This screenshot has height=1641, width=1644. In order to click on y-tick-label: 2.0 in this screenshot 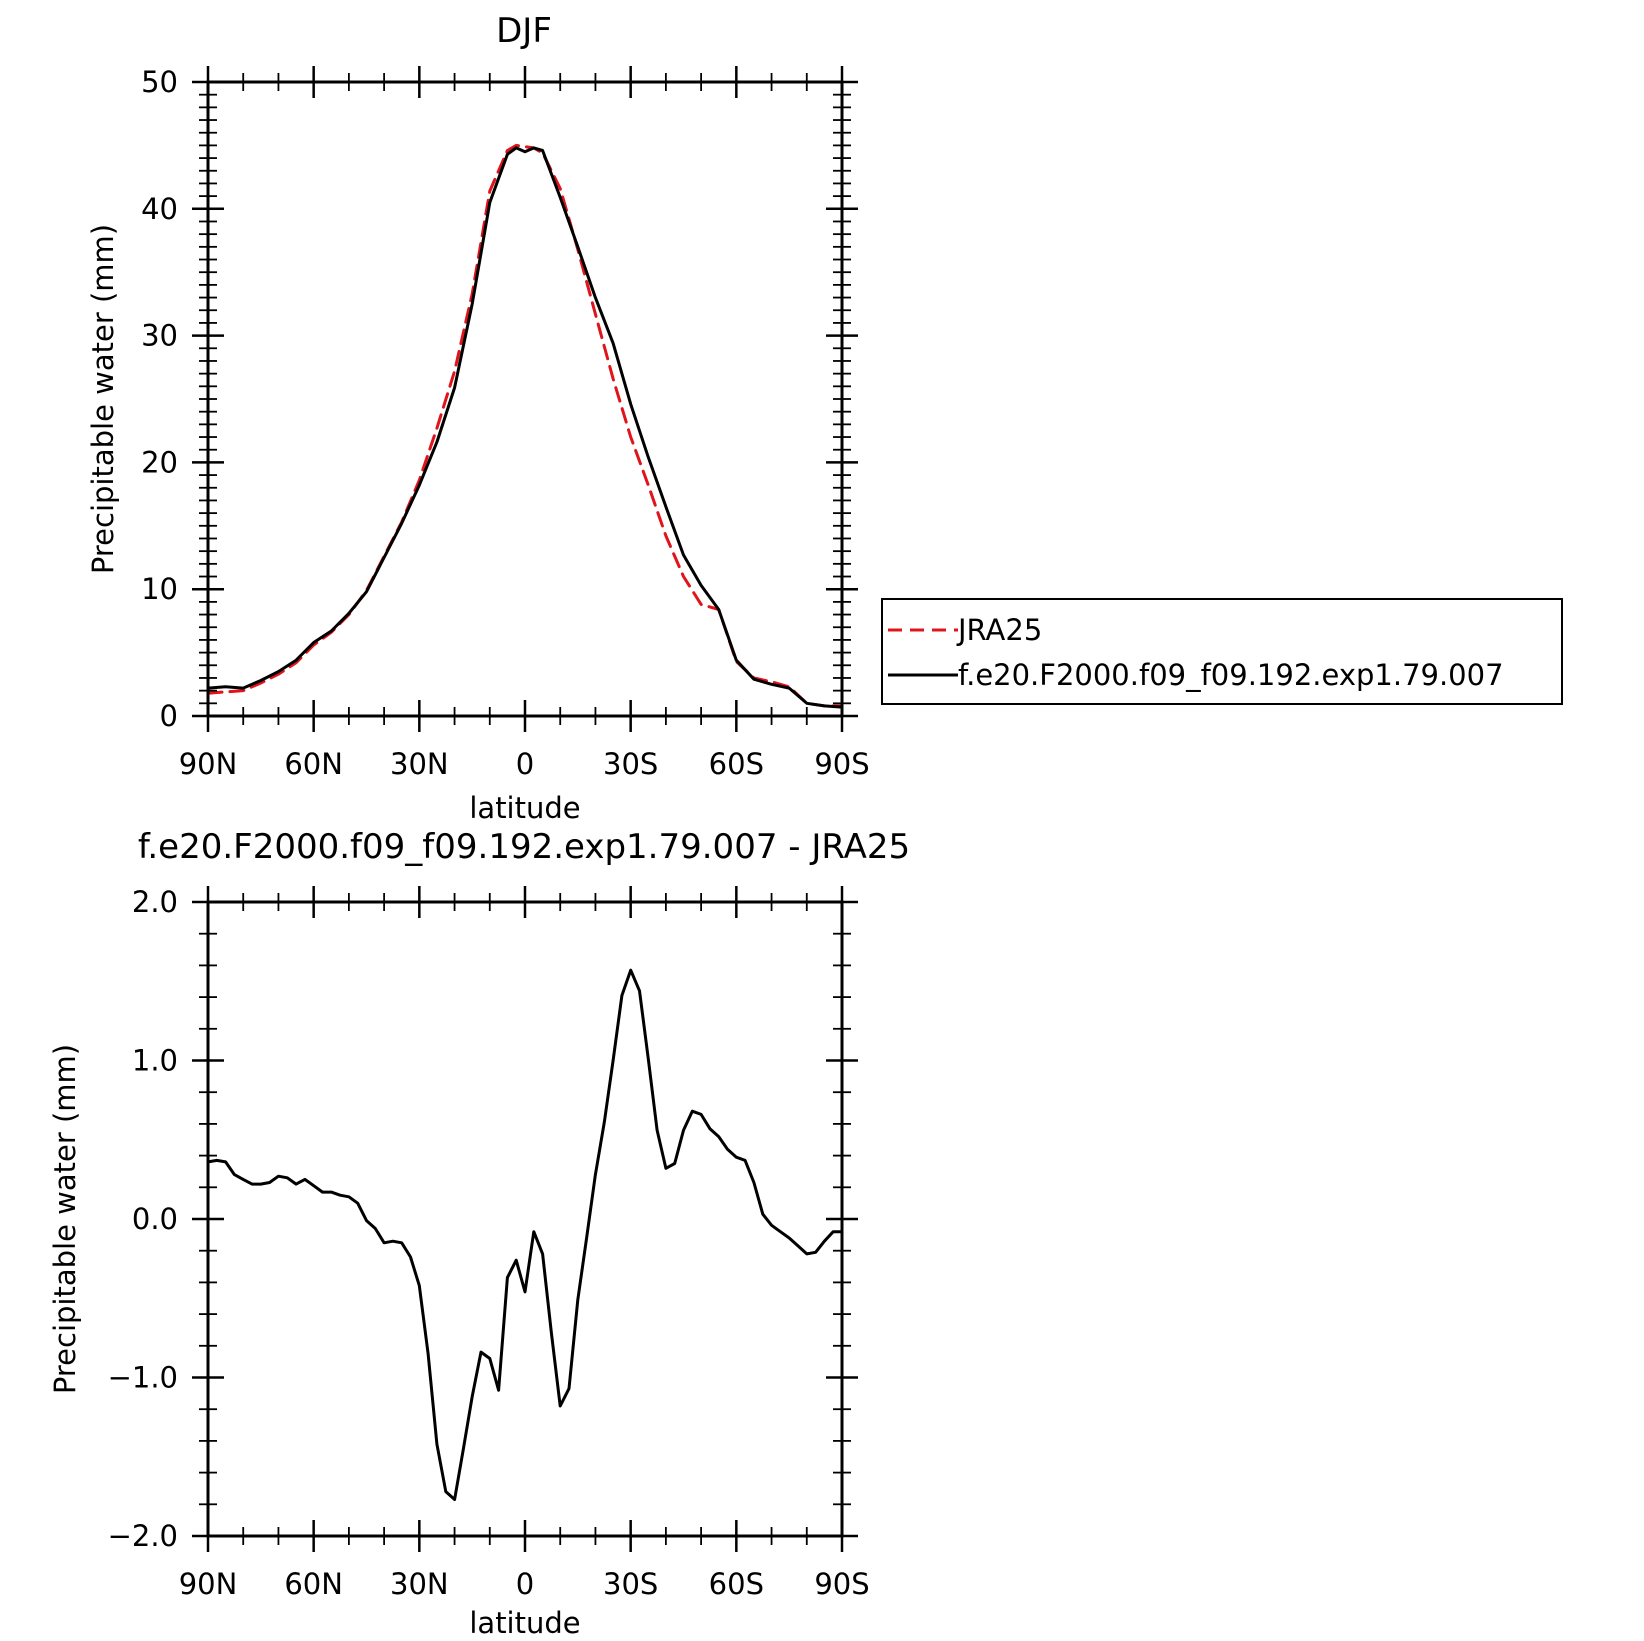, I will do `click(155, 902)`.